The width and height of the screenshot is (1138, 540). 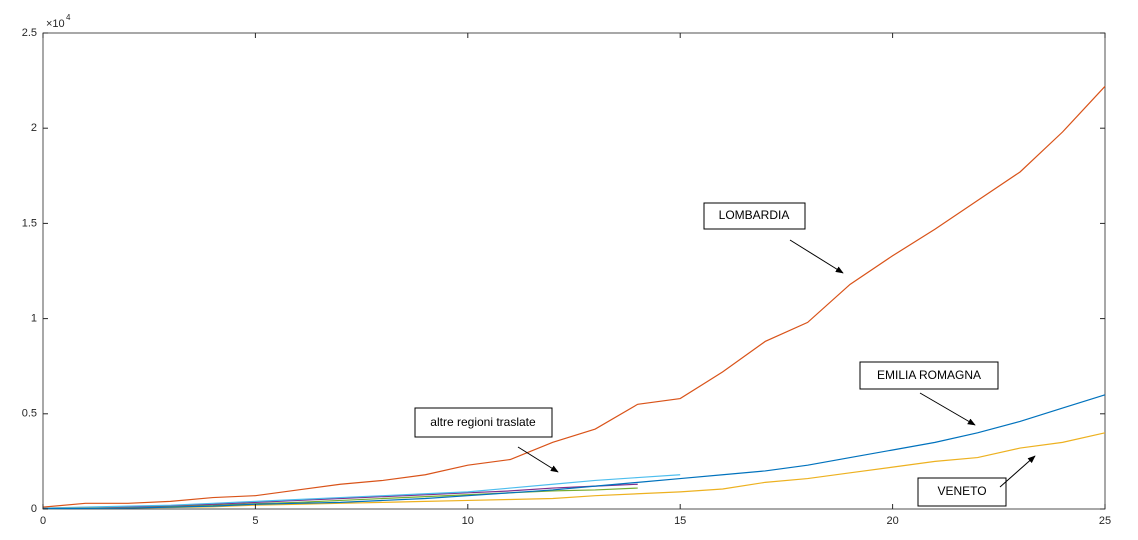 I want to click on y-tick-label: 1, so click(x=34, y=319).